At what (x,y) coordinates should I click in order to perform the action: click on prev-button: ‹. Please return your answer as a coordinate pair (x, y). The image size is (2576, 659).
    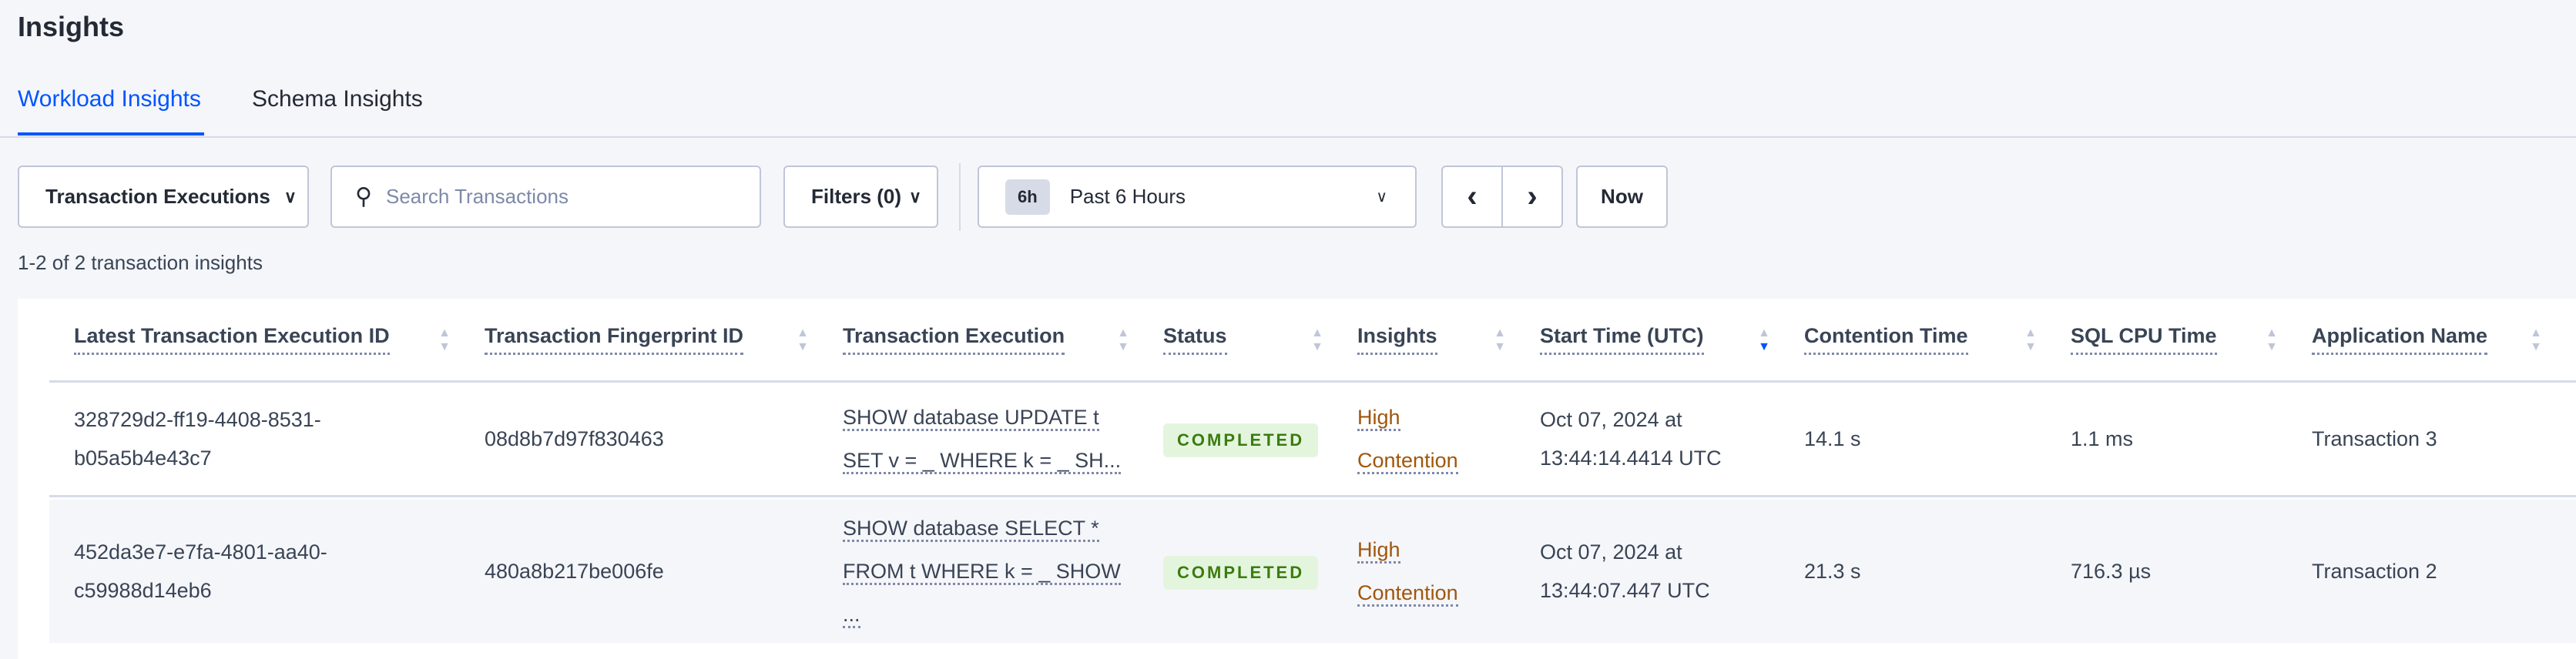
    Looking at the image, I should click on (1472, 196).